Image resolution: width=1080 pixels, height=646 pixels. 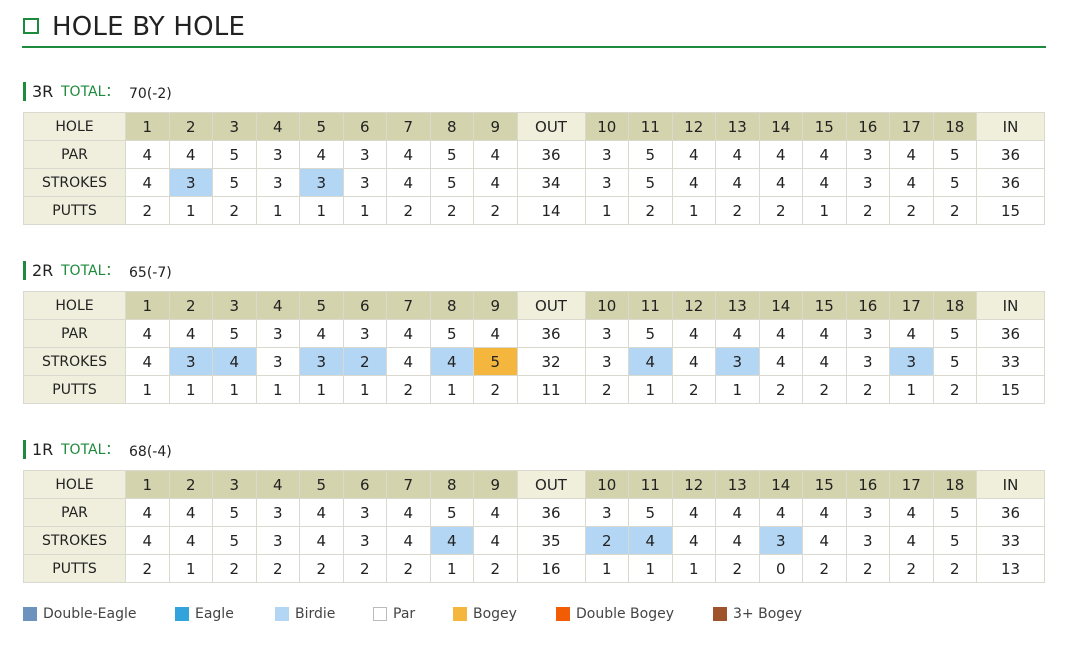 What do you see at coordinates (551, 568) in the screenshot?
I see `putts-subtotal: 16` at bounding box center [551, 568].